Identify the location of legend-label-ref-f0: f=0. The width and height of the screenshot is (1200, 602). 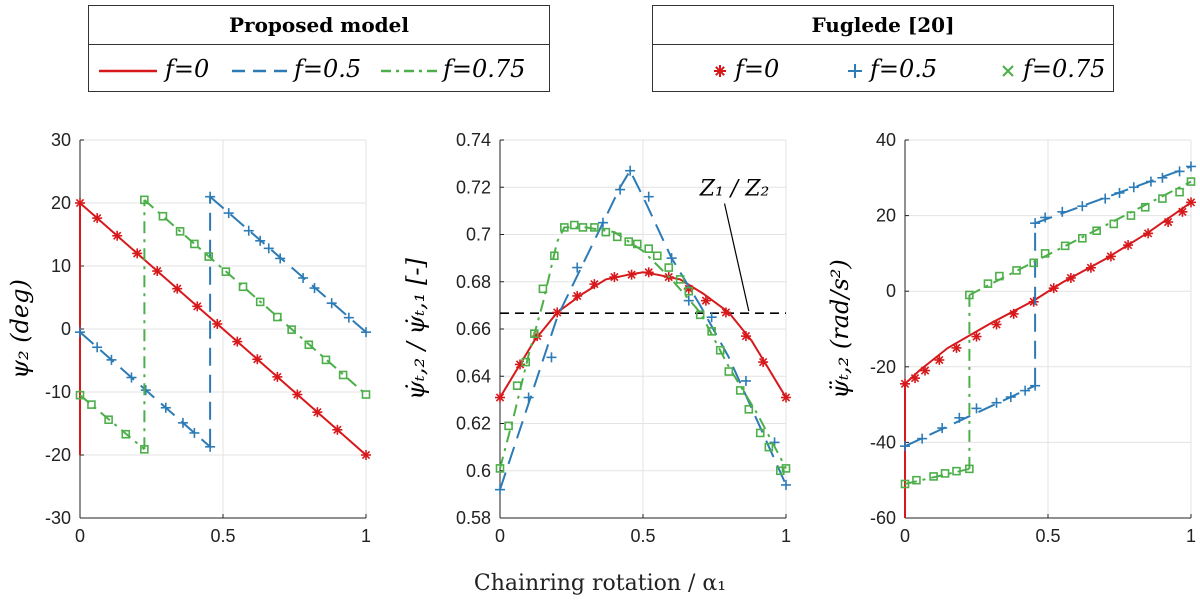
(757, 69).